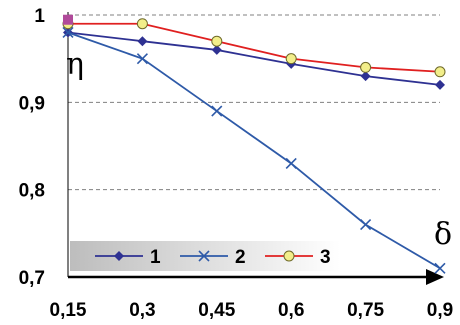  I want to click on y-axis-label: η, so click(75, 64).